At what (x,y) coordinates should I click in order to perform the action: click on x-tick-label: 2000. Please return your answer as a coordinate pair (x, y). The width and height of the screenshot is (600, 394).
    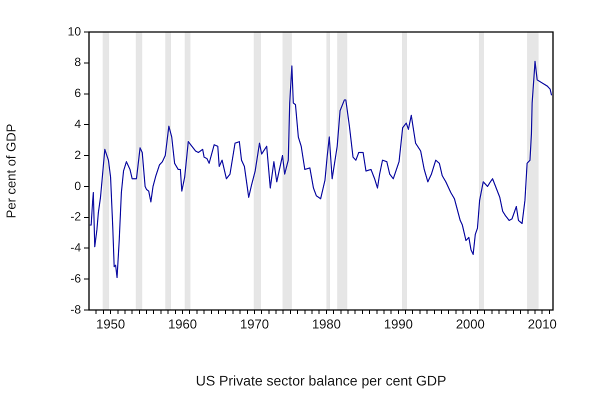
    Looking at the image, I should click on (470, 324).